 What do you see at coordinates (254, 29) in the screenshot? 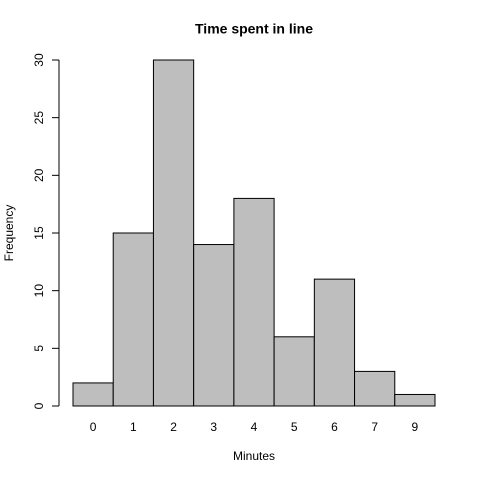
I see `chart-title: Time spent in line` at bounding box center [254, 29].